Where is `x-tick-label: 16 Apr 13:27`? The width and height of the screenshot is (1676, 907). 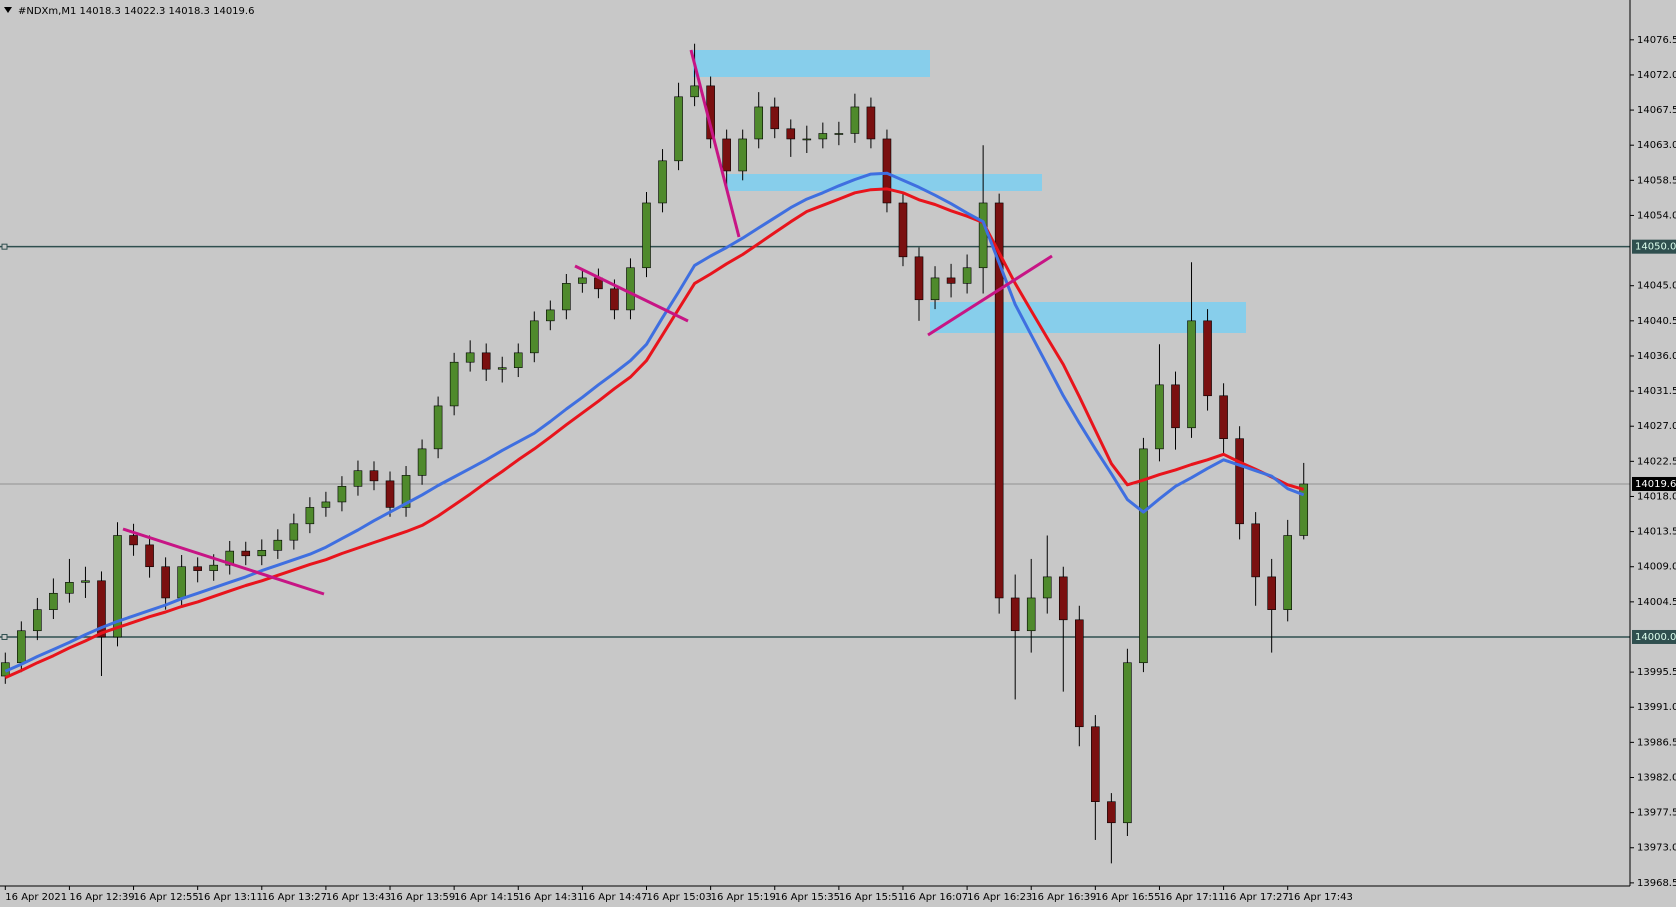 x-tick-label: 16 Apr 13:27 is located at coordinates (294, 897).